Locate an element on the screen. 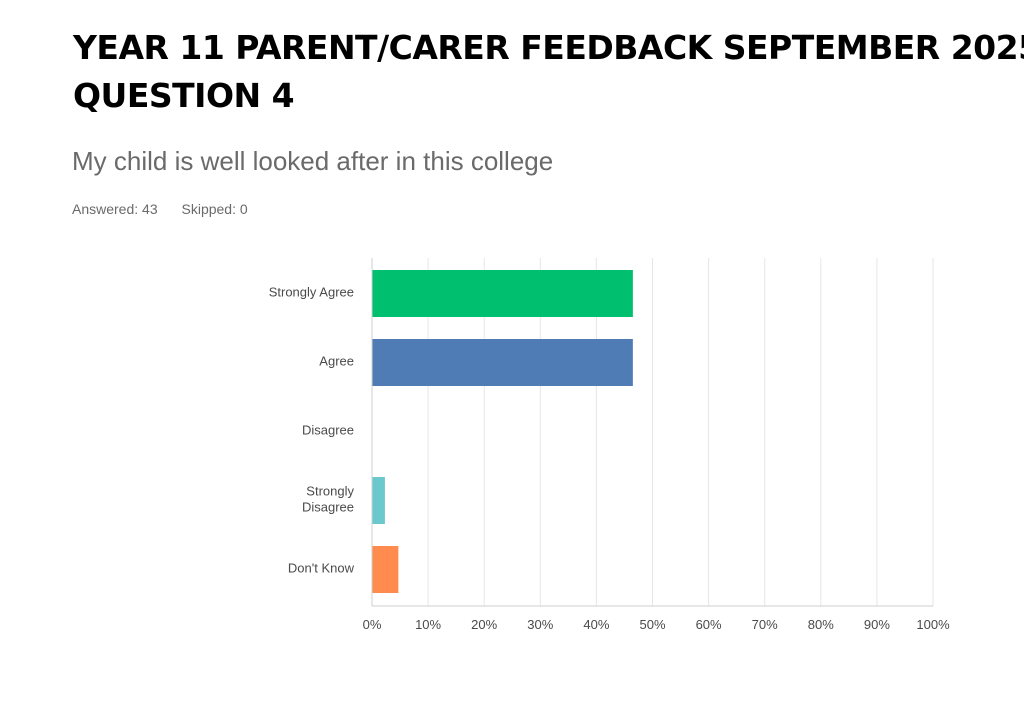  x-tick-label: 70% is located at coordinates (765, 624).